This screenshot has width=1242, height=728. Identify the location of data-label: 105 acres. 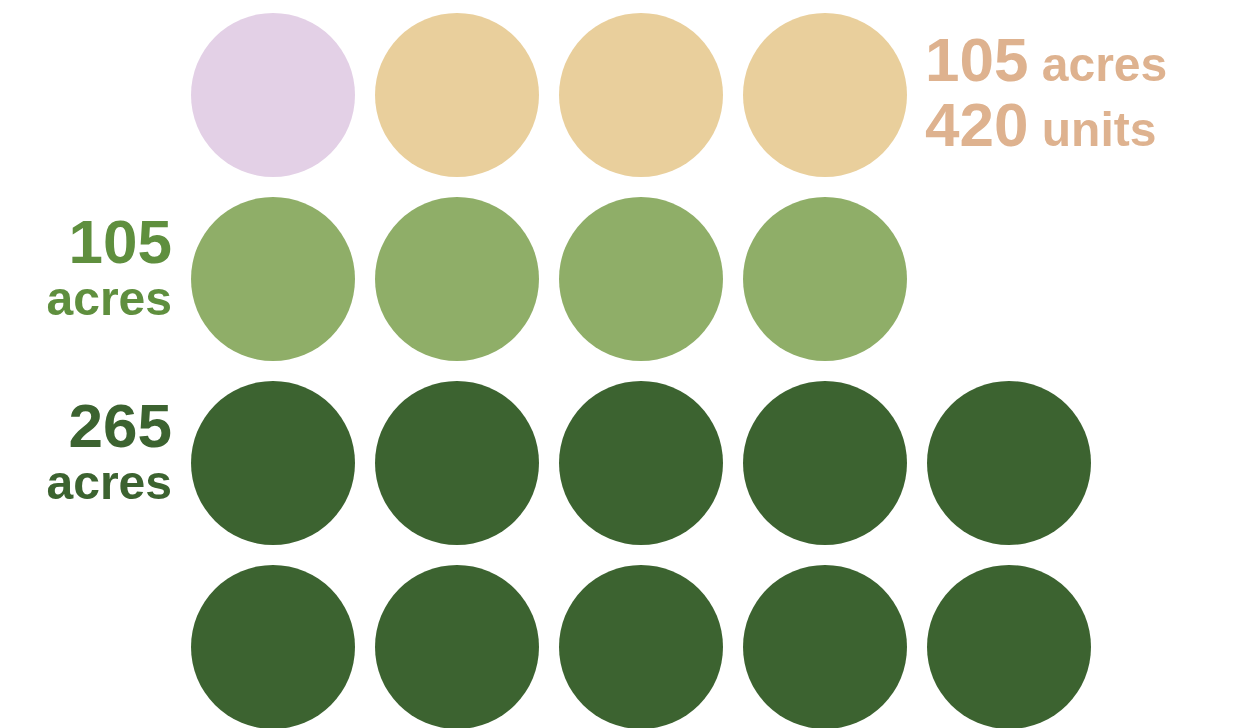
(109, 266).